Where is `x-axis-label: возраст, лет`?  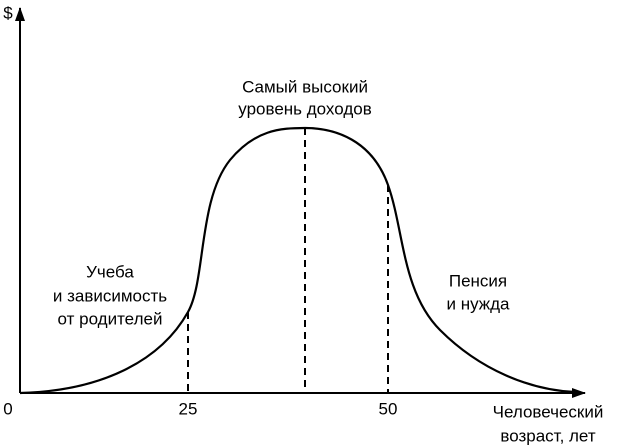
x-axis-label: возраст, лет is located at coordinates (547, 435).